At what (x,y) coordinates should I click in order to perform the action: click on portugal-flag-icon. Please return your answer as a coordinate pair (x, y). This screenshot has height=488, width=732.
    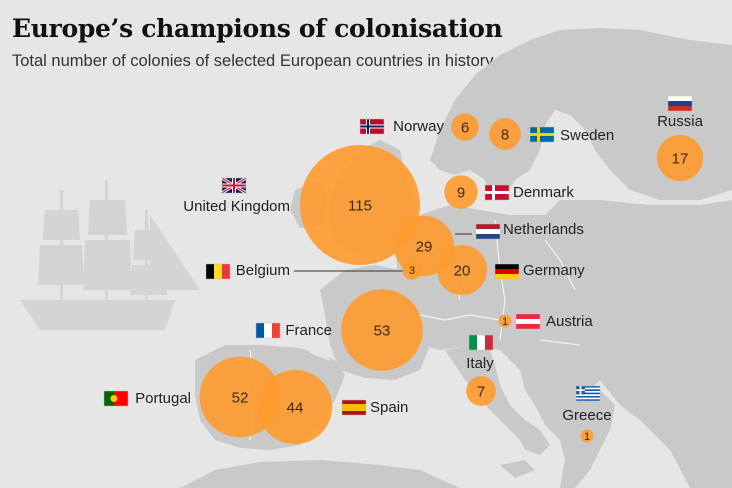
    Looking at the image, I should click on (116, 398).